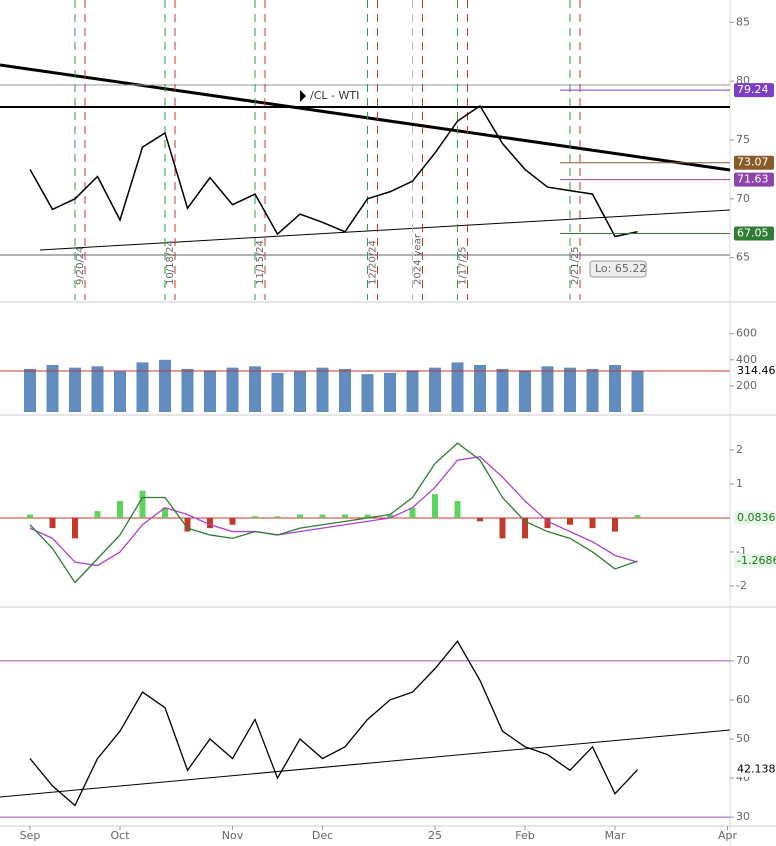 The height and width of the screenshot is (846, 776). I want to click on y-tick-label: 1, so click(739, 483).